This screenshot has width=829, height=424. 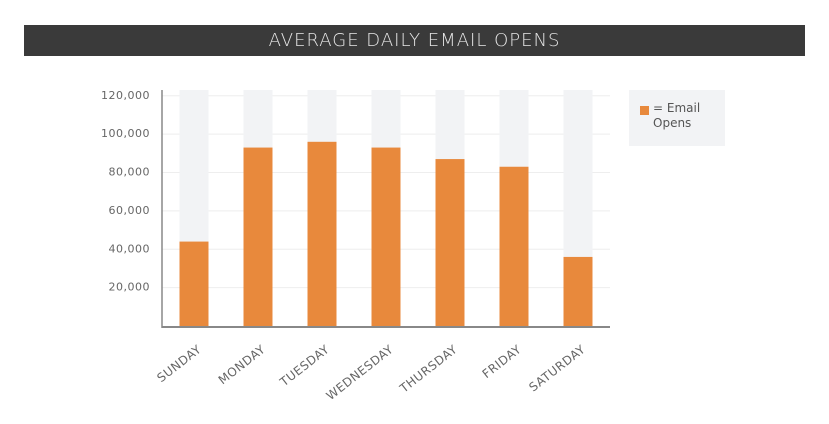 What do you see at coordinates (125, 133) in the screenshot?
I see `y-tick-label: 100,000` at bounding box center [125, 133].